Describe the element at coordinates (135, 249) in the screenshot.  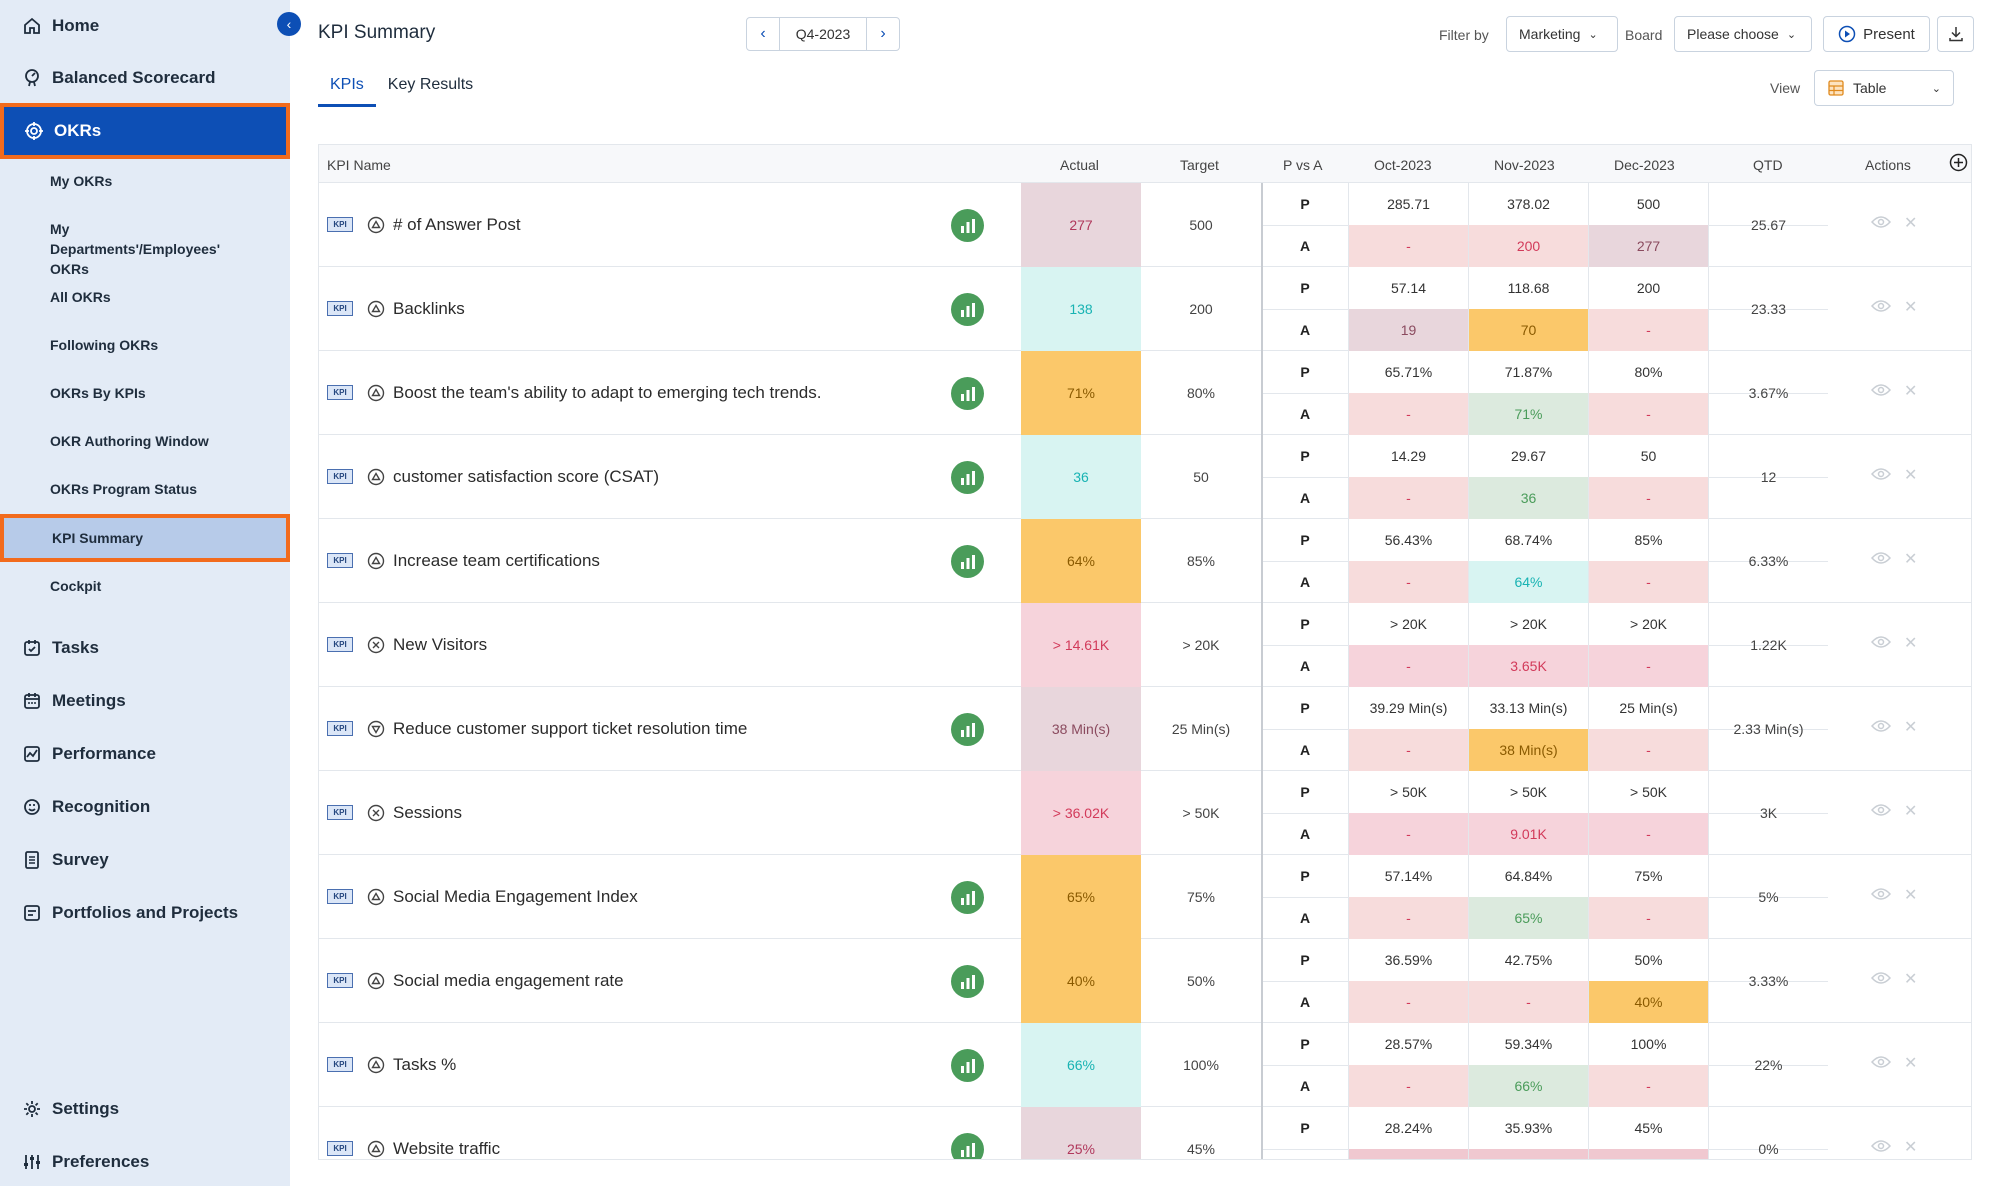
I see `sub-my-departments-okrs: My Departments'/Employees' OKRs` at that location.